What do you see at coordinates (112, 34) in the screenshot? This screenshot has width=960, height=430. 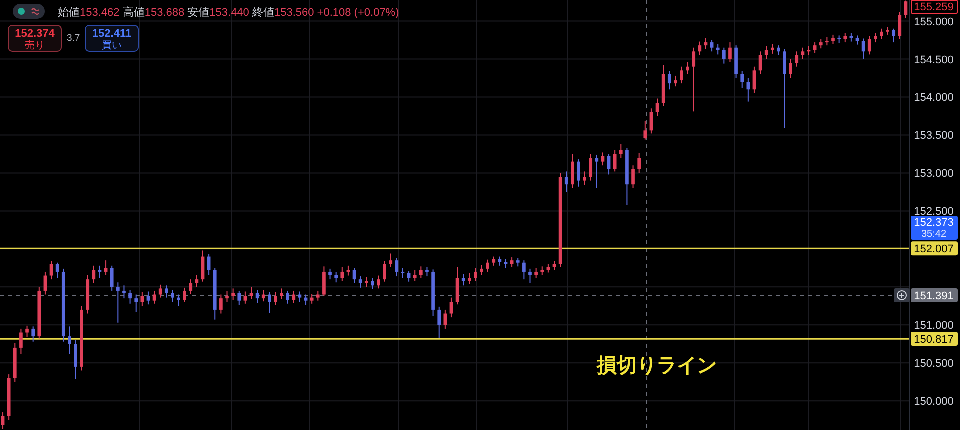 I see `annotation: 152.411` at bounding box center [112, 34].